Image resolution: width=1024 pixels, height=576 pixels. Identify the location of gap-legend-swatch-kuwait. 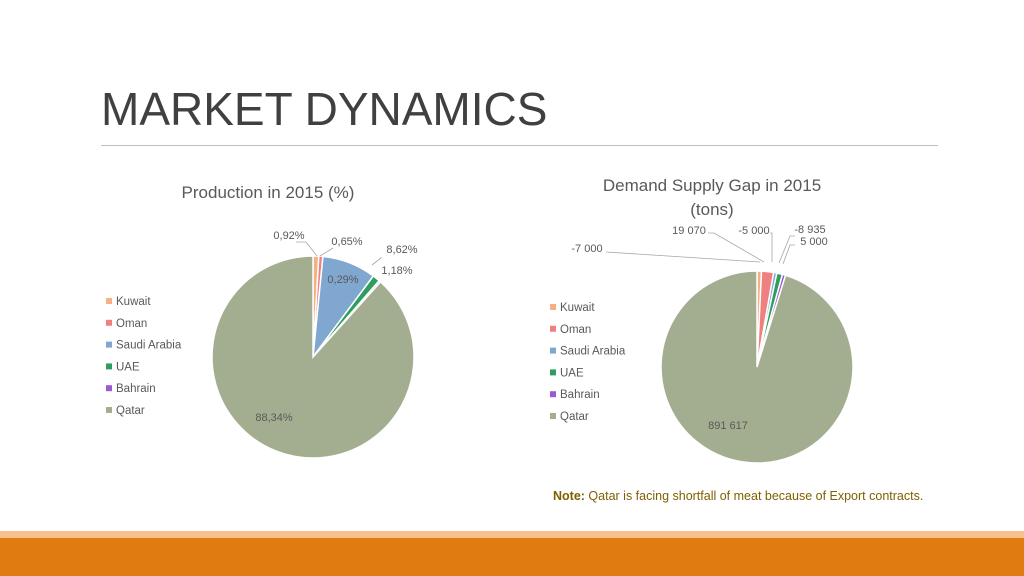
(553, 307).